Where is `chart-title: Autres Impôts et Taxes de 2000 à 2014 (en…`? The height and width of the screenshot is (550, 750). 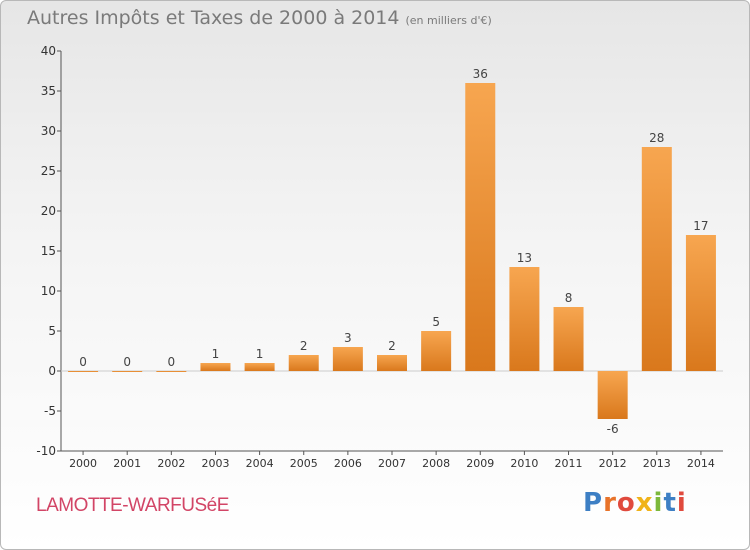 chart-title: Autres Impôts et Taxes de 2000 à 2014 (en… is located at coordinates (259, 18).